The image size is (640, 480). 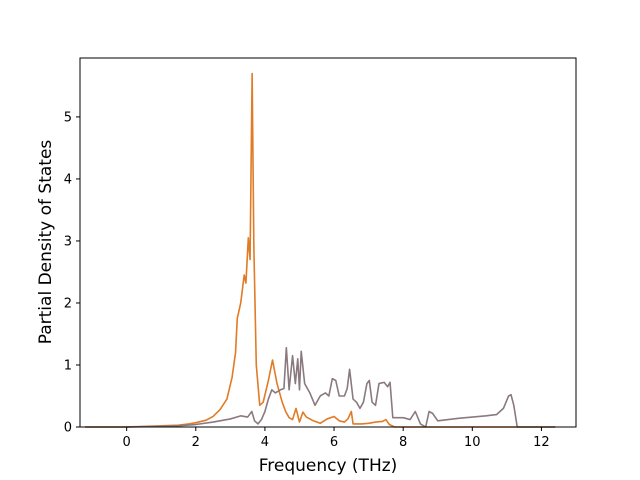 What do you see at coordinates (46, 242) in the screenshot?
I see `y-axis-label: Partial Density of States` at bounding box center [46, 242].